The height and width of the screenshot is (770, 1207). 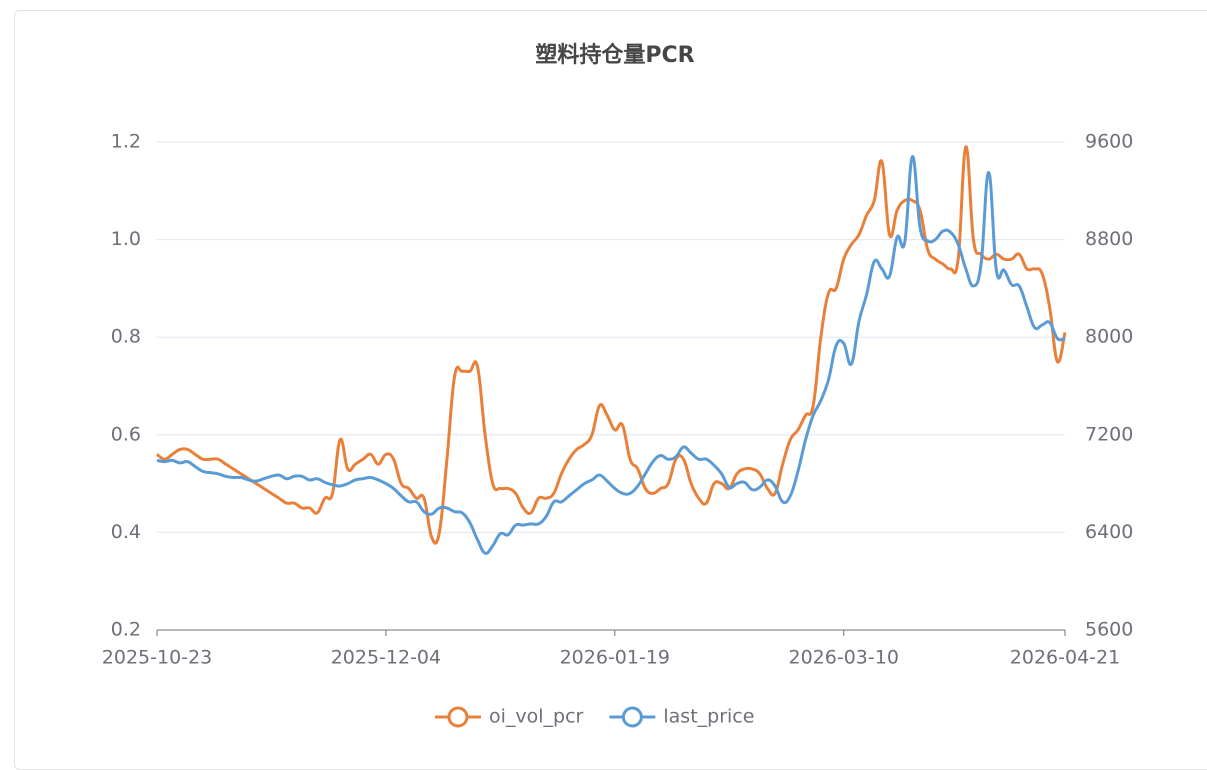 I want to click on legend-label: oi_vol_pcr, so click(x=536, y=717).